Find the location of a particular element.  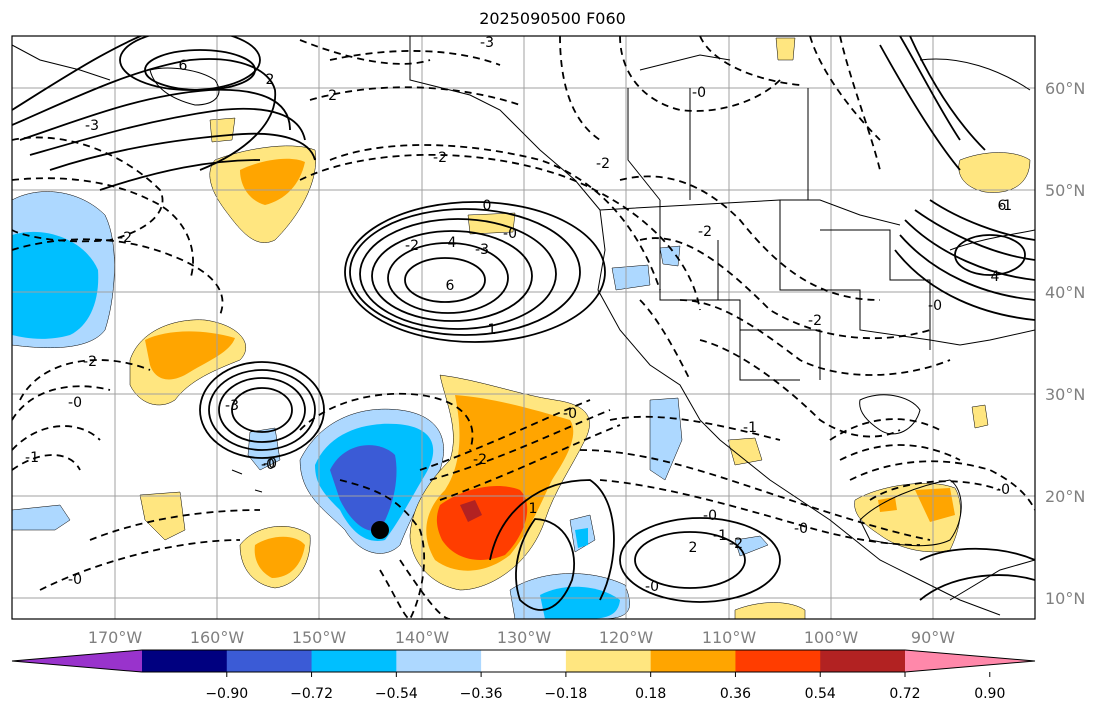

lat-label: 20°N is located at coordinates (1065, 496).